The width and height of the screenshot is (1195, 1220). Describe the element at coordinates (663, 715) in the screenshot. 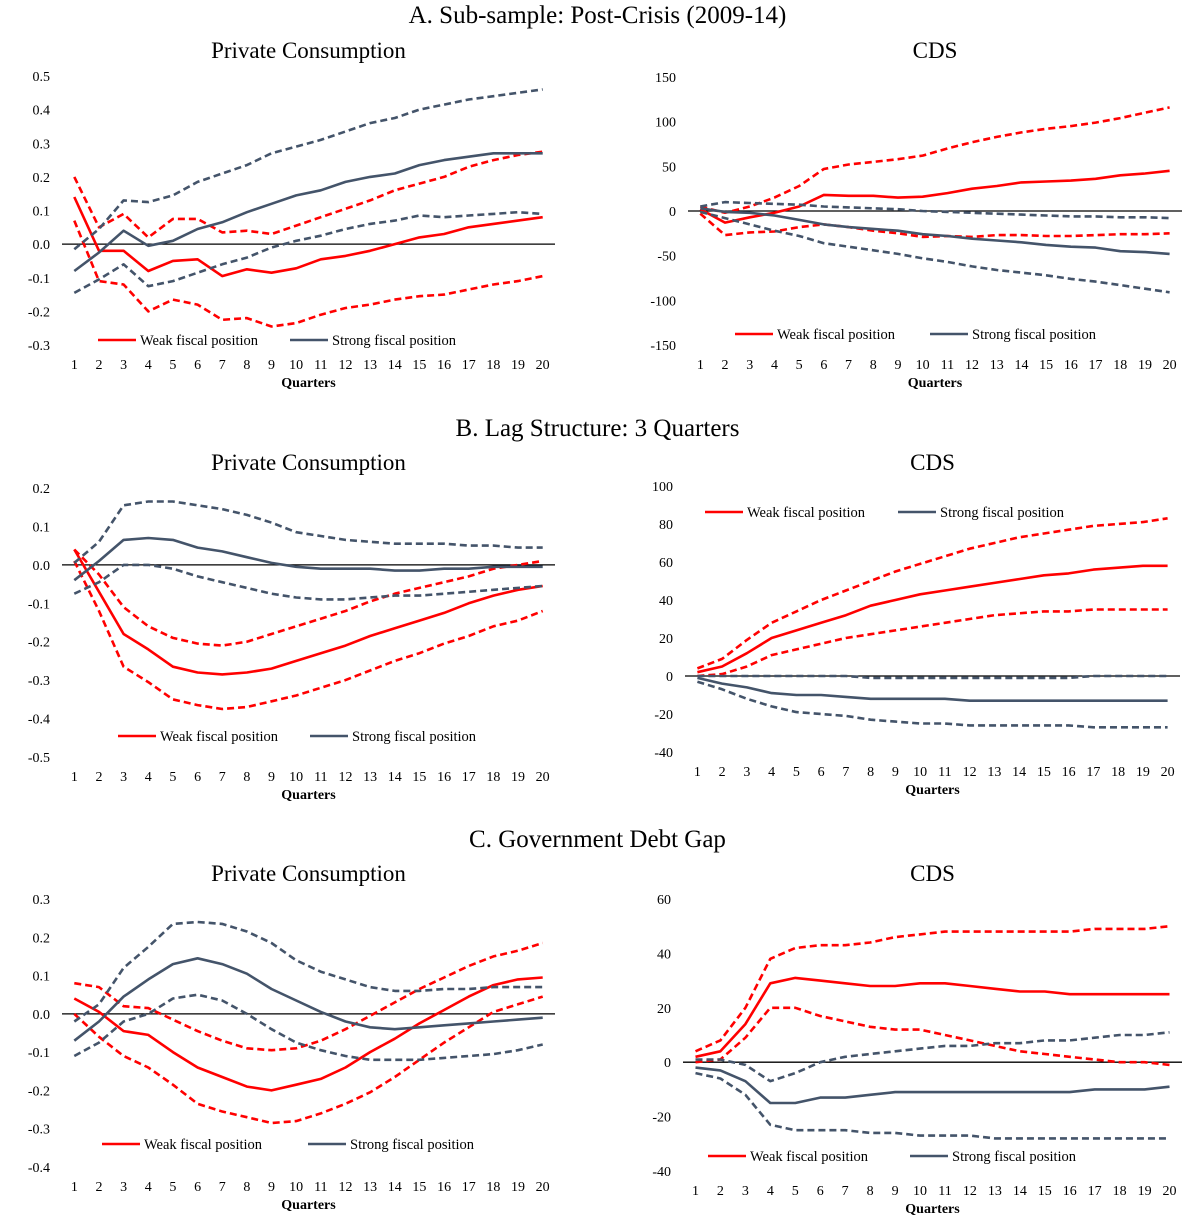

I see `y-tick-label: -20` at that location.